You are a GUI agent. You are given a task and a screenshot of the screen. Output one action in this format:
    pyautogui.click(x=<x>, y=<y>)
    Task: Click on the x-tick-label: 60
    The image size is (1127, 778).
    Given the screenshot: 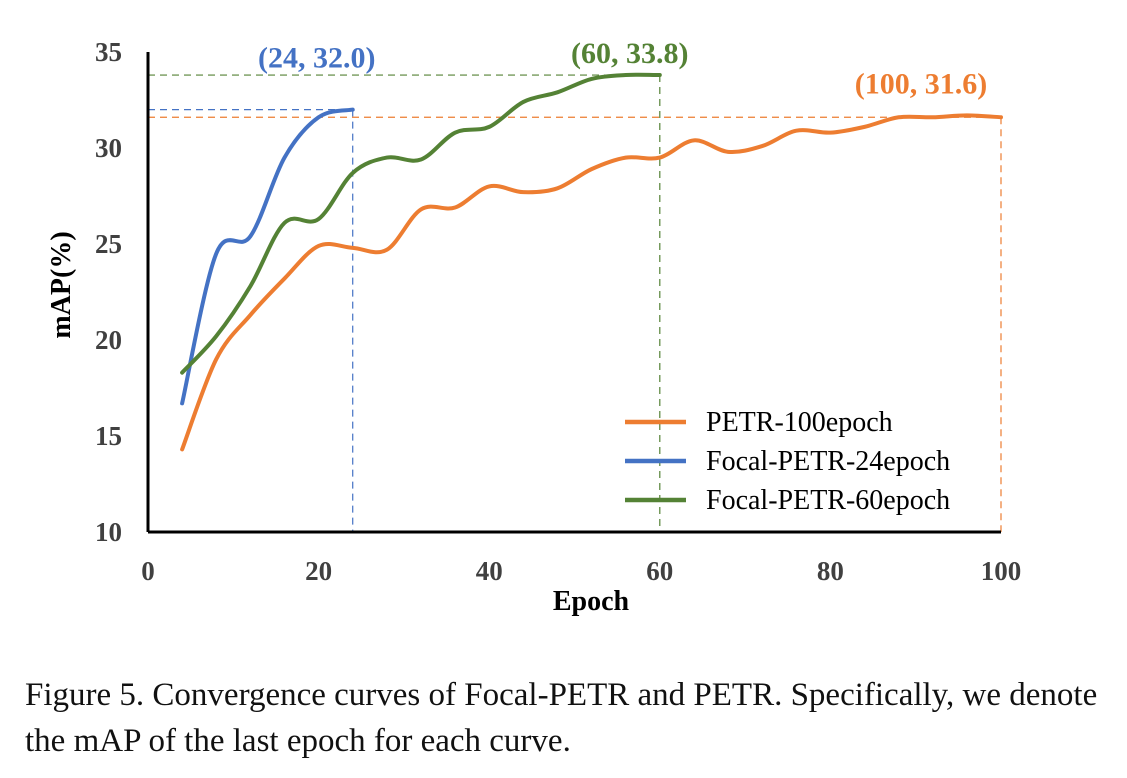 What is the action you would take?
    pyautogui.click(x=659, y=571)
    